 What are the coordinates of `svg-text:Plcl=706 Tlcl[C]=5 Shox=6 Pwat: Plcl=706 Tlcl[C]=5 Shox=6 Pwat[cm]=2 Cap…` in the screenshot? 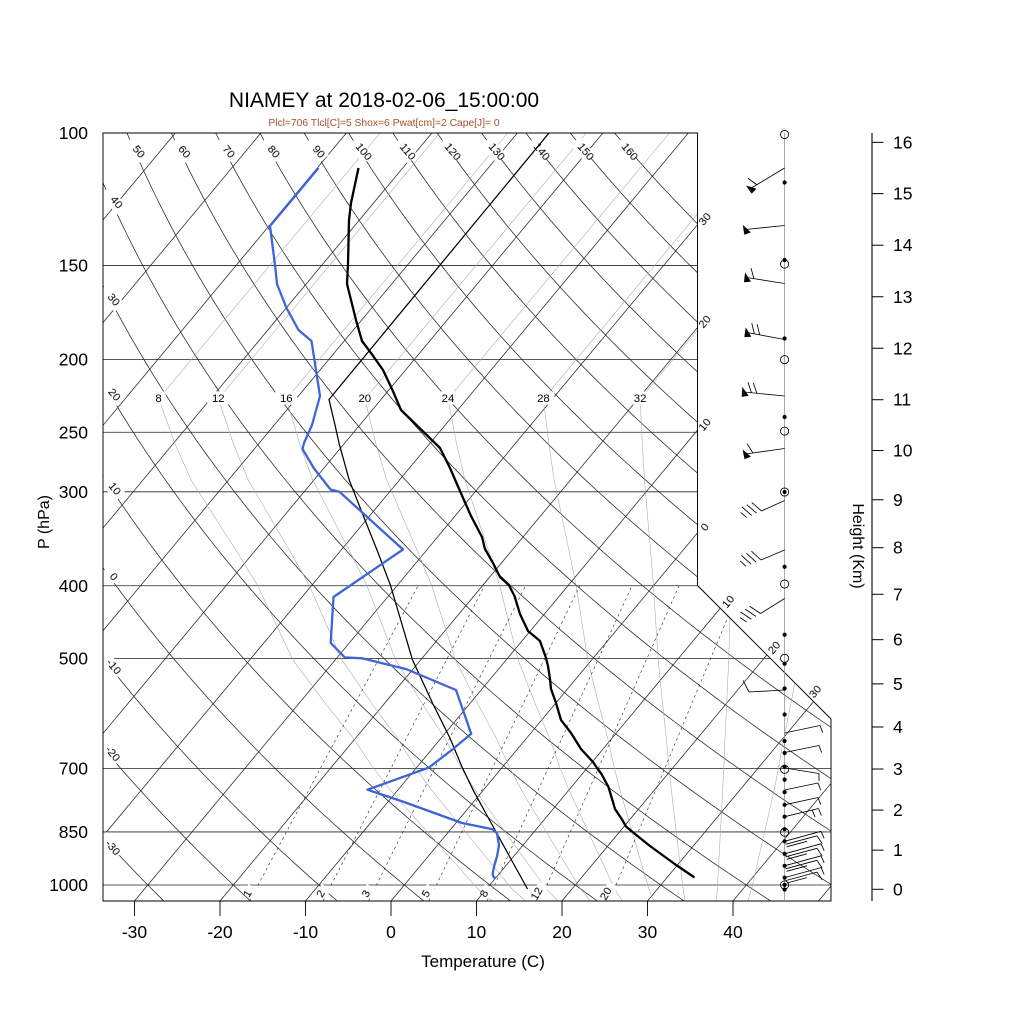 It's located at (384, 123).